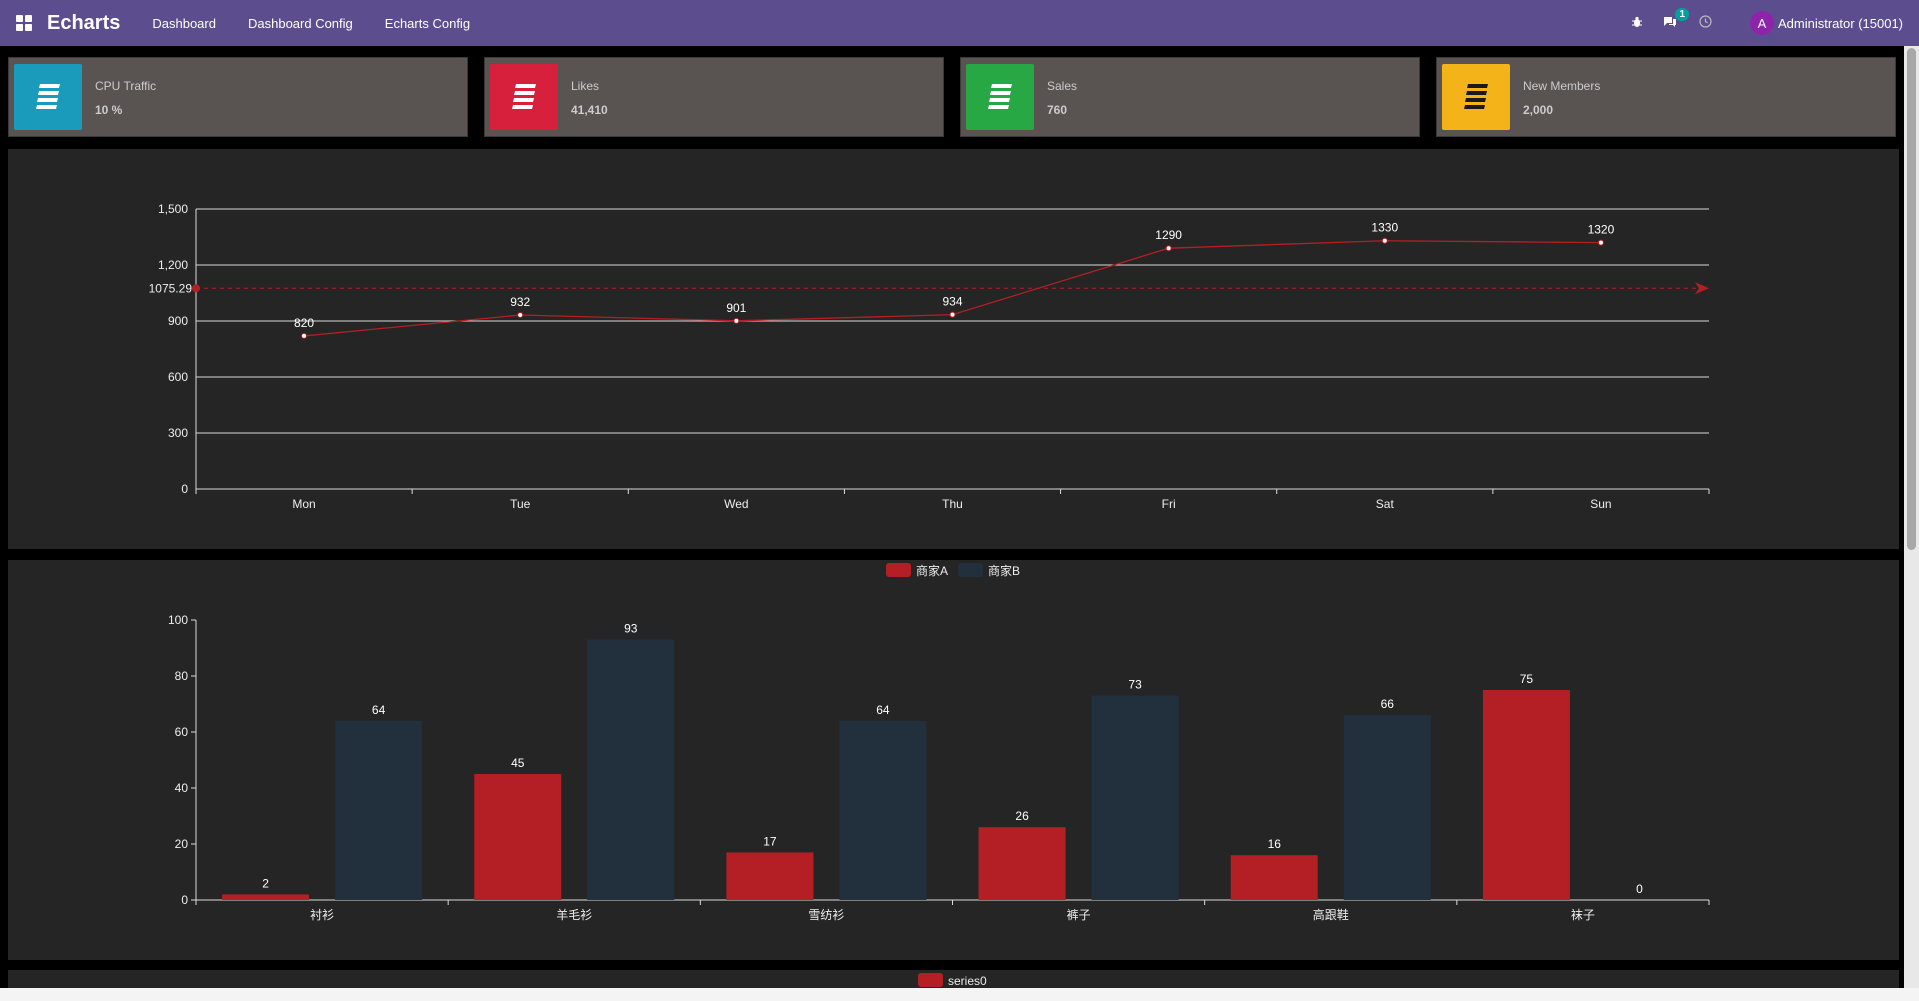 Image resolution: width=1919 pixels, height=1001 pixels. I want to click on legend-label: 商家A, so click(932, 570).